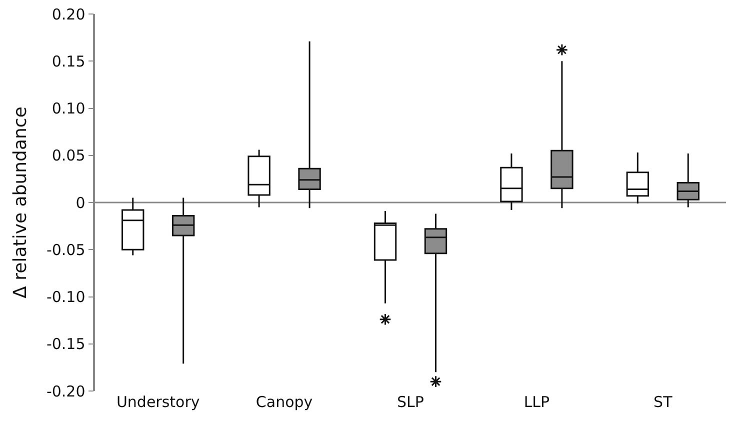 This screenshot has width=731, height=431. Describe the element at coordinates (66, 297) in the screenshot. I see `y-tick-label: -0.10` at that location.